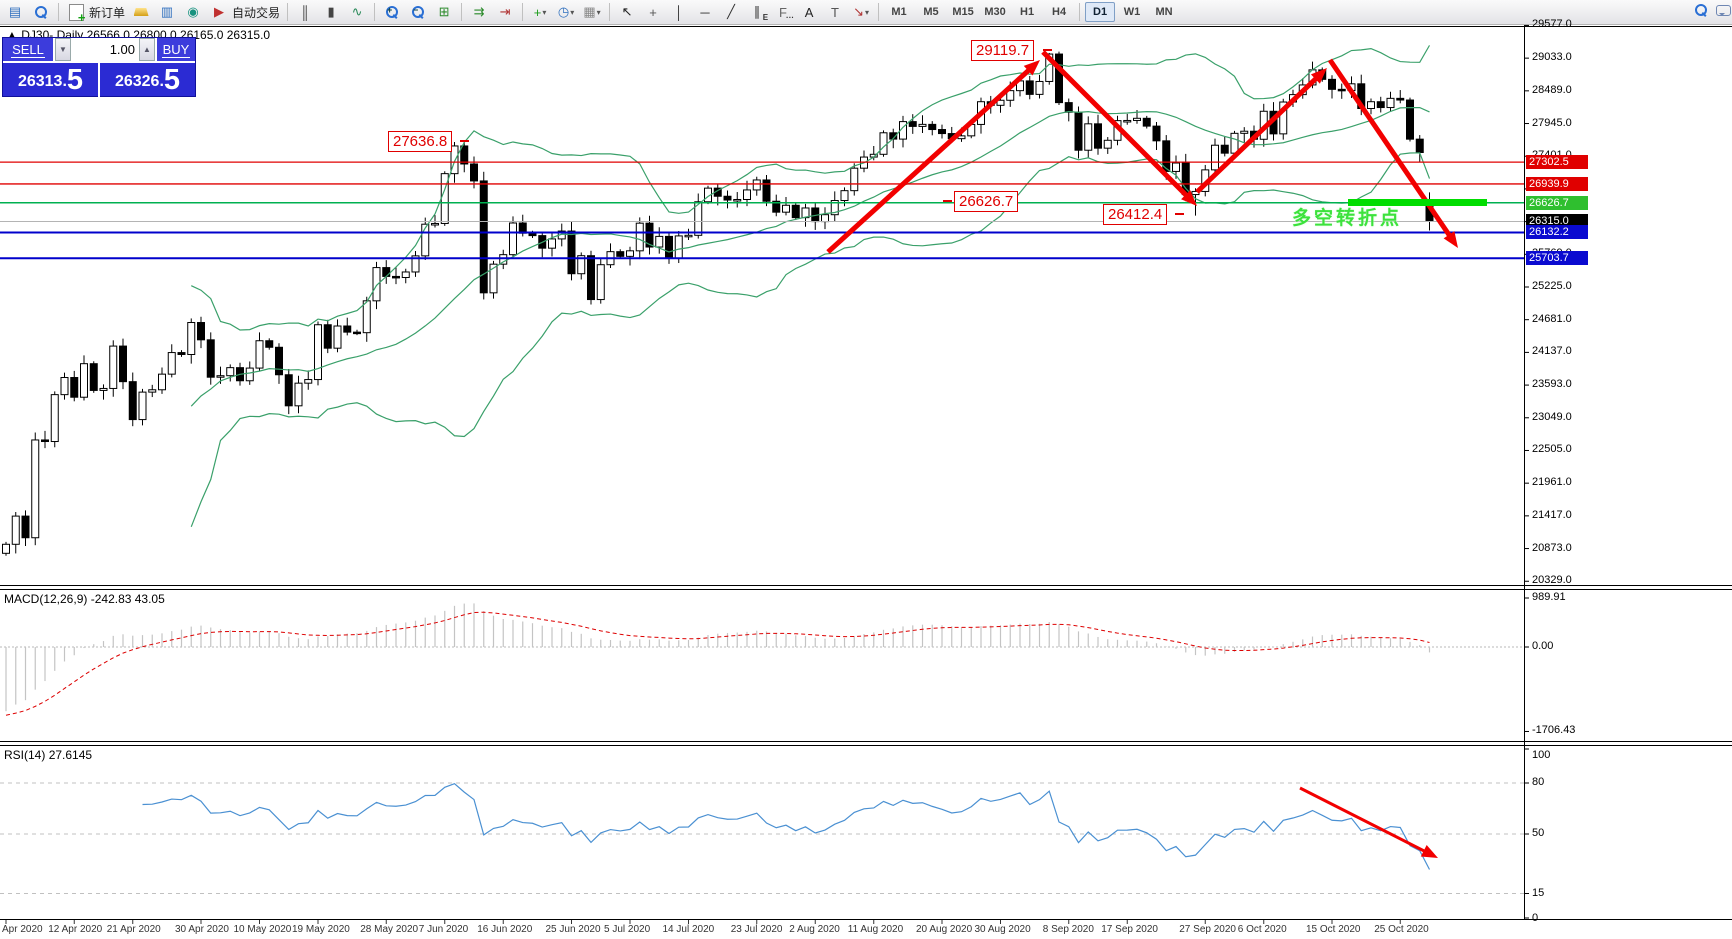 This screenshot has height=939, width=1732. I want to click on price-axis-tick: 27945.0, so click(1552, 122).